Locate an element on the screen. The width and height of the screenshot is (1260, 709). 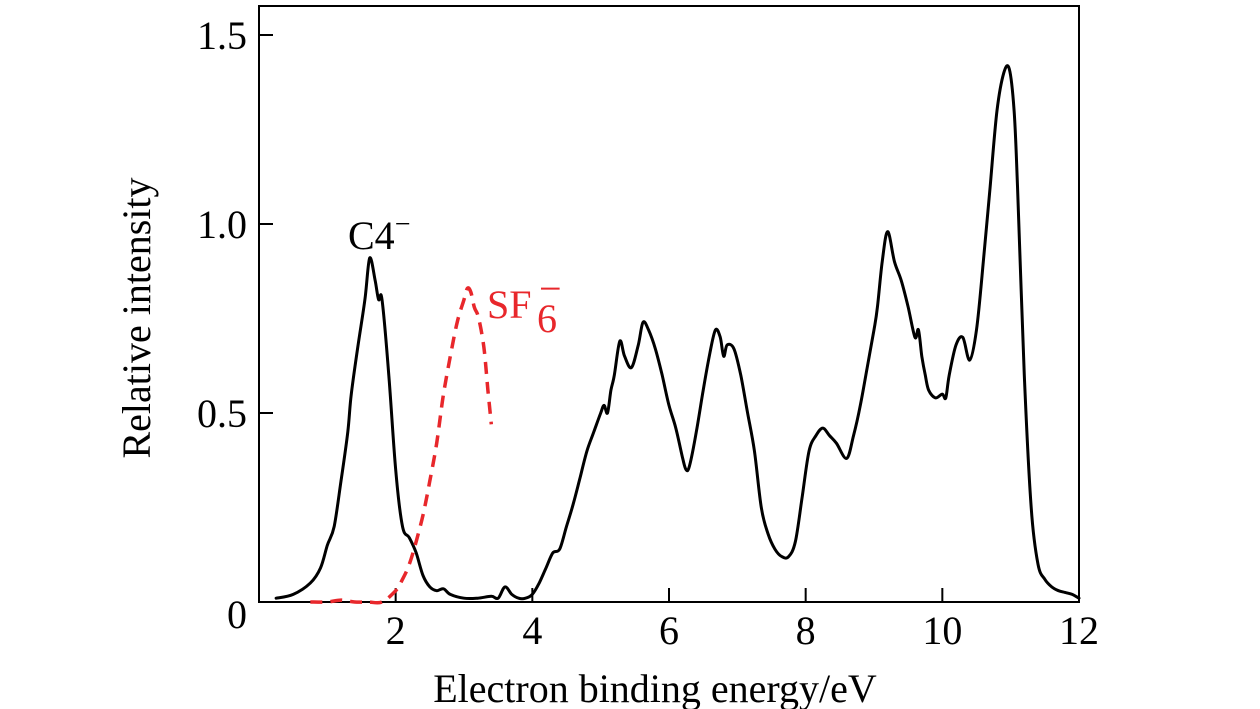
sf6-annotation-sub: 6 is located at coordinates (547, 318).